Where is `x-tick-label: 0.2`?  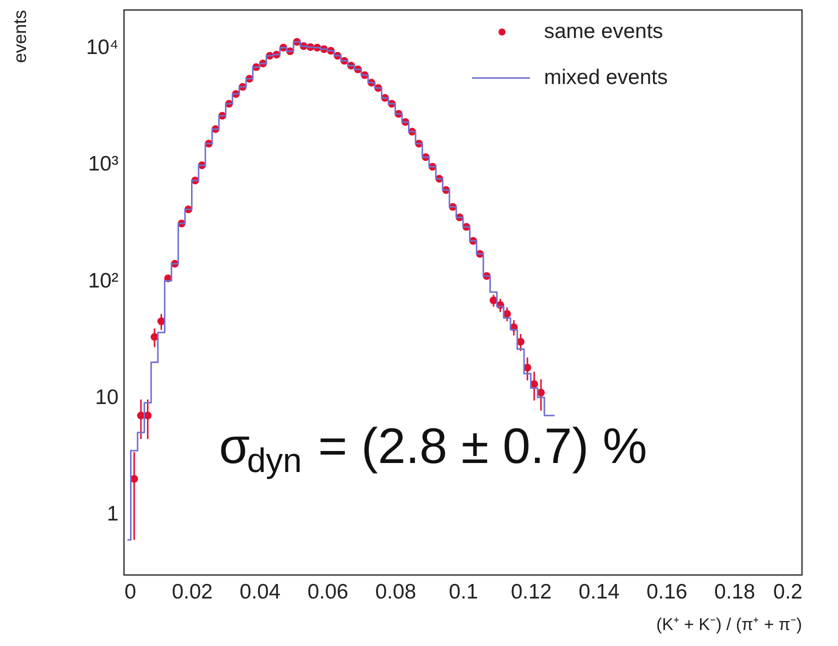
x-tick-label: 0.2 is located at coordinates (787, 592).